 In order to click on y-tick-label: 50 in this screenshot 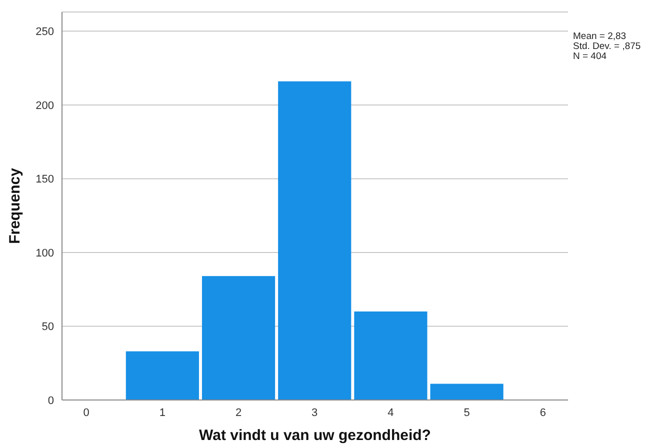, I will do `click(48, 327)`.